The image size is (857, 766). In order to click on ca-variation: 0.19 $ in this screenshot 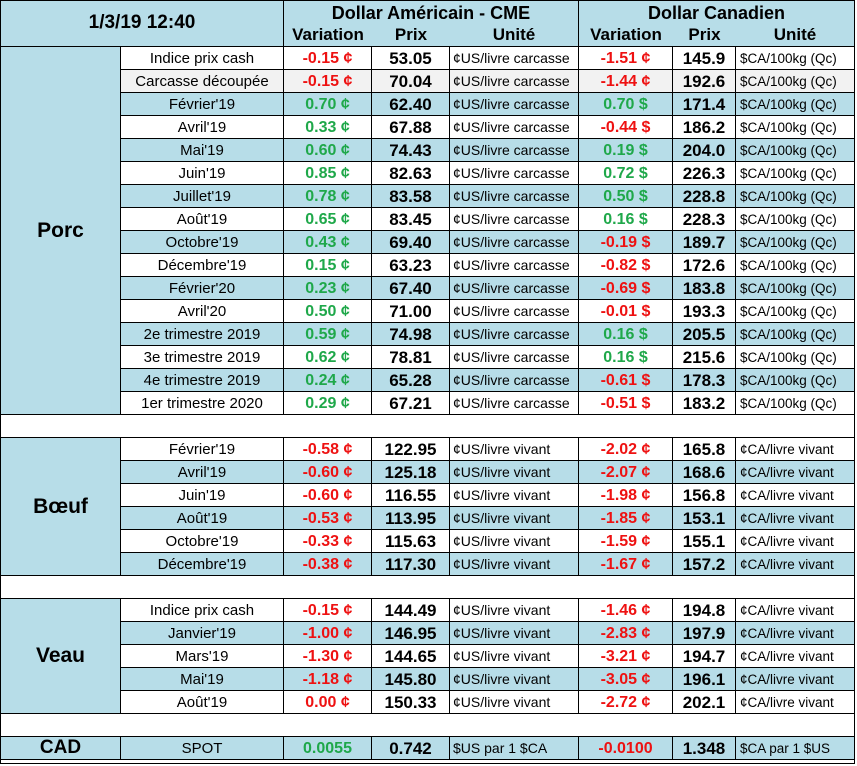, I will do `click(626, 150)`.